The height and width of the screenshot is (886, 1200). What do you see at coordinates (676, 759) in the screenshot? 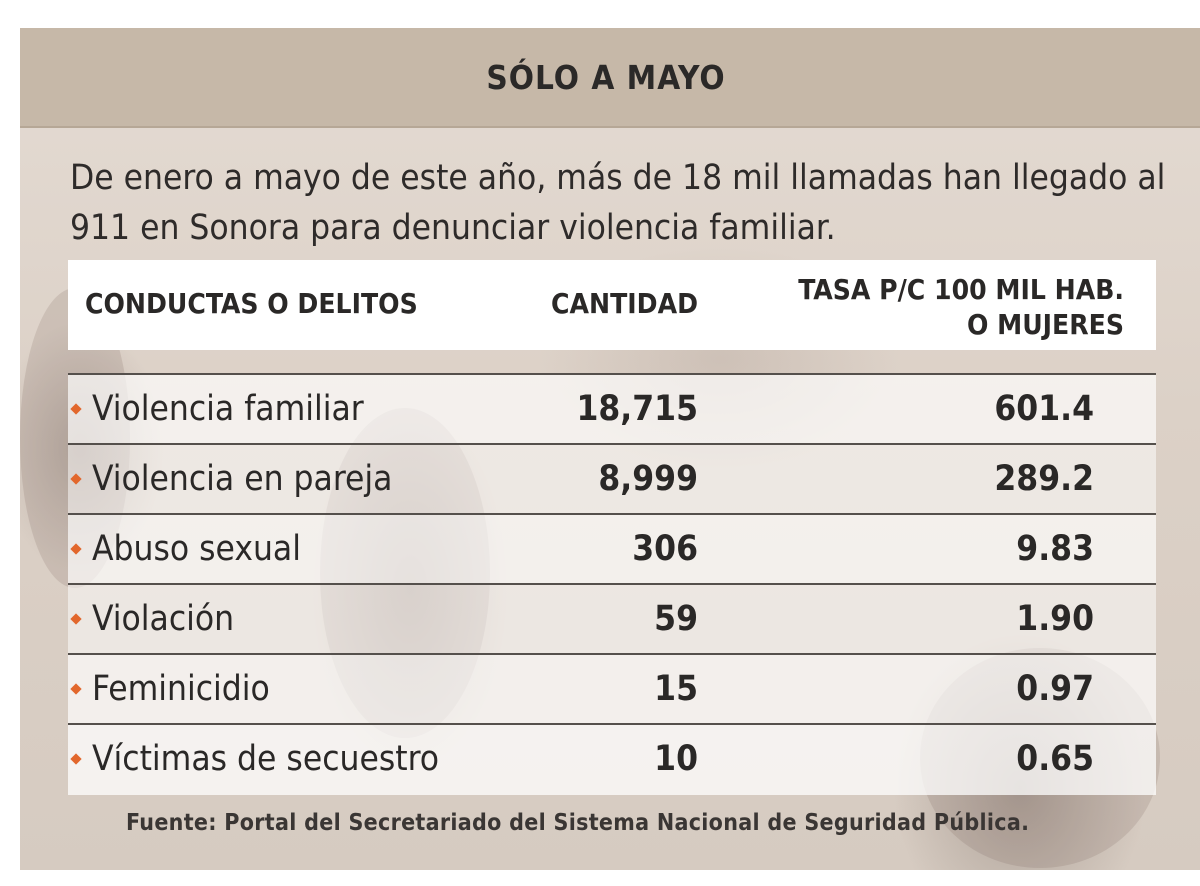
I see `row-quantity: 10` at bounding box center [676, 759].